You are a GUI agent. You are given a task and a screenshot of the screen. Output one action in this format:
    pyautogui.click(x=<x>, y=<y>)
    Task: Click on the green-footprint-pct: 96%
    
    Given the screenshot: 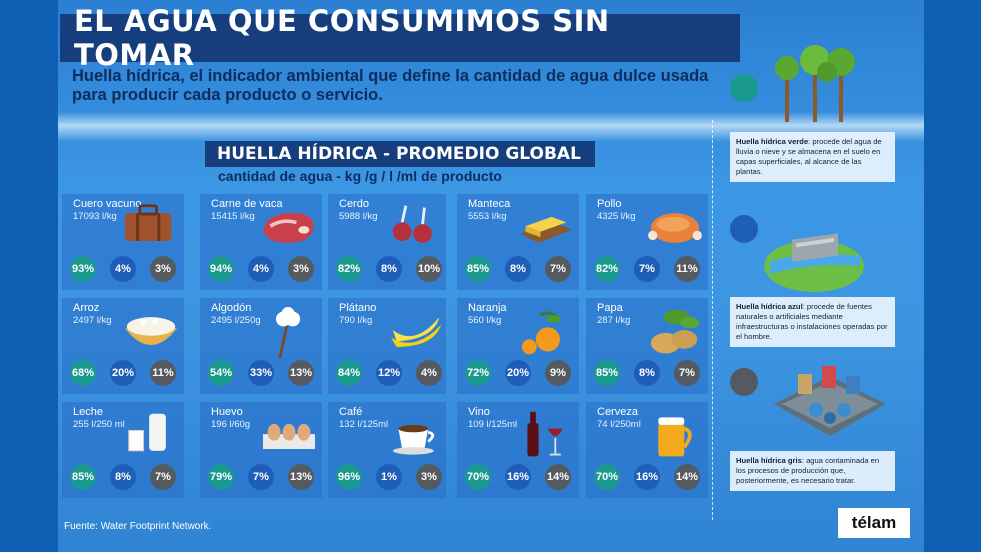 What is the action you would take?
    pyautogui.click(x=349, y=477)
    